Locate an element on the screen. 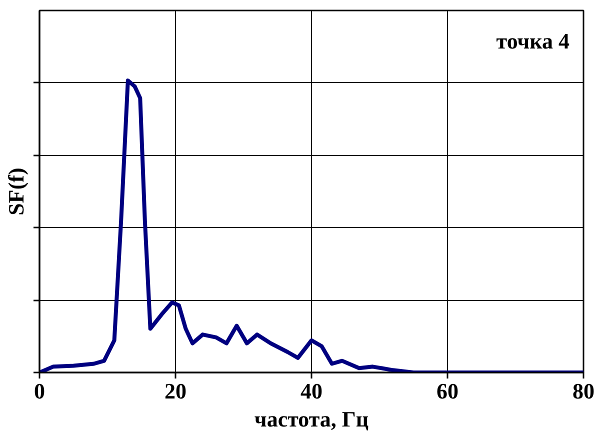  x-tick-label: 80 is located at coordinates (583, 391).